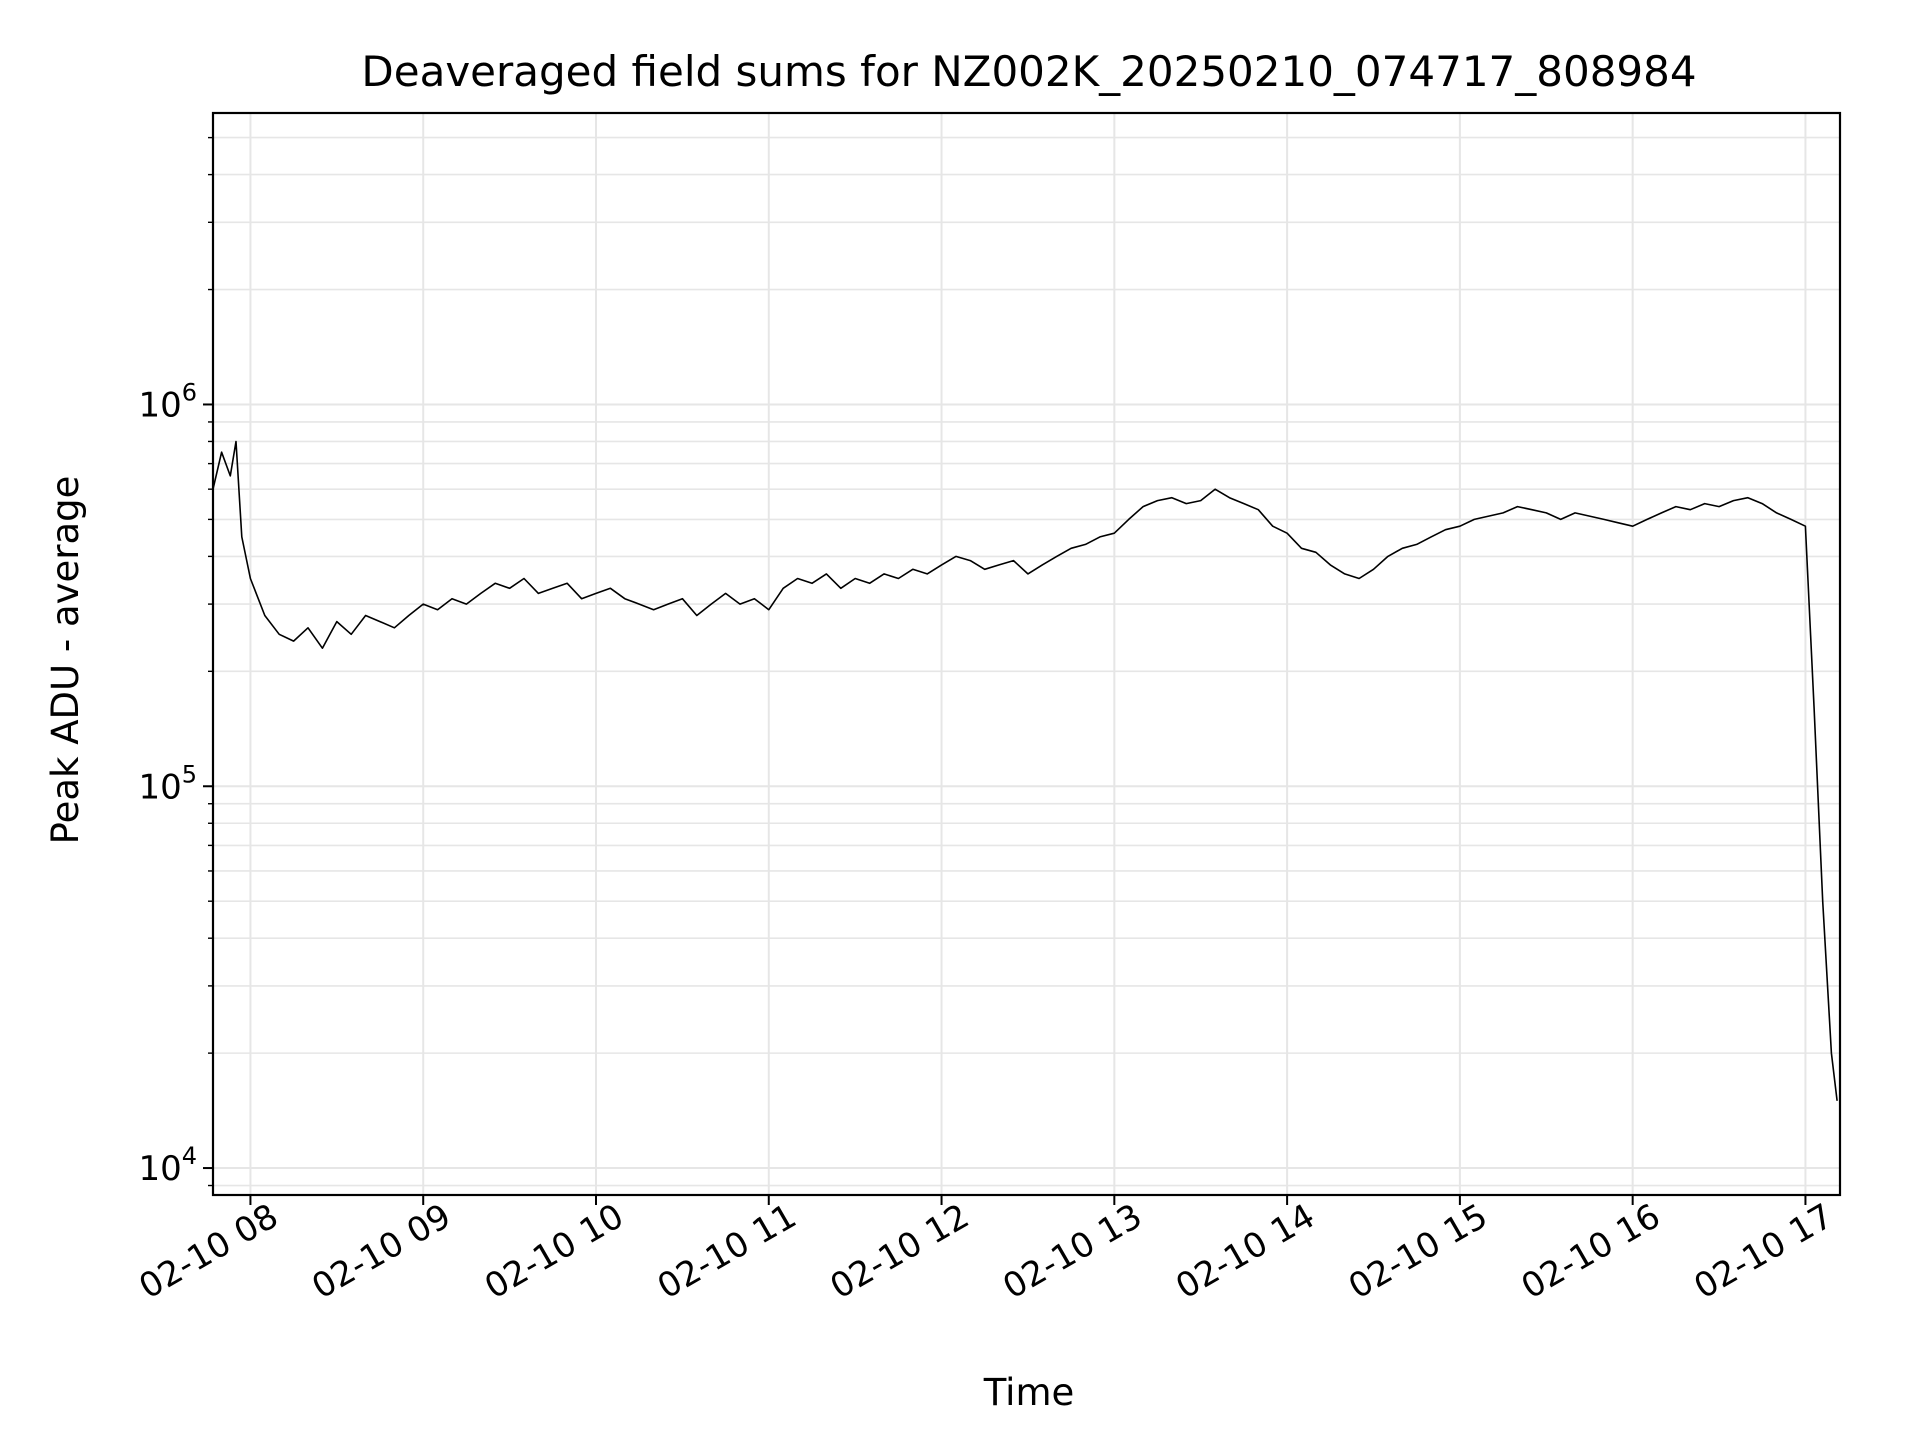 Image resolution: width=1920 pixels, height=1440 pixels. Describe the element at coordinates (167, 783) in the screenshot. I see `y-tick-label: 10⁵` at that location.